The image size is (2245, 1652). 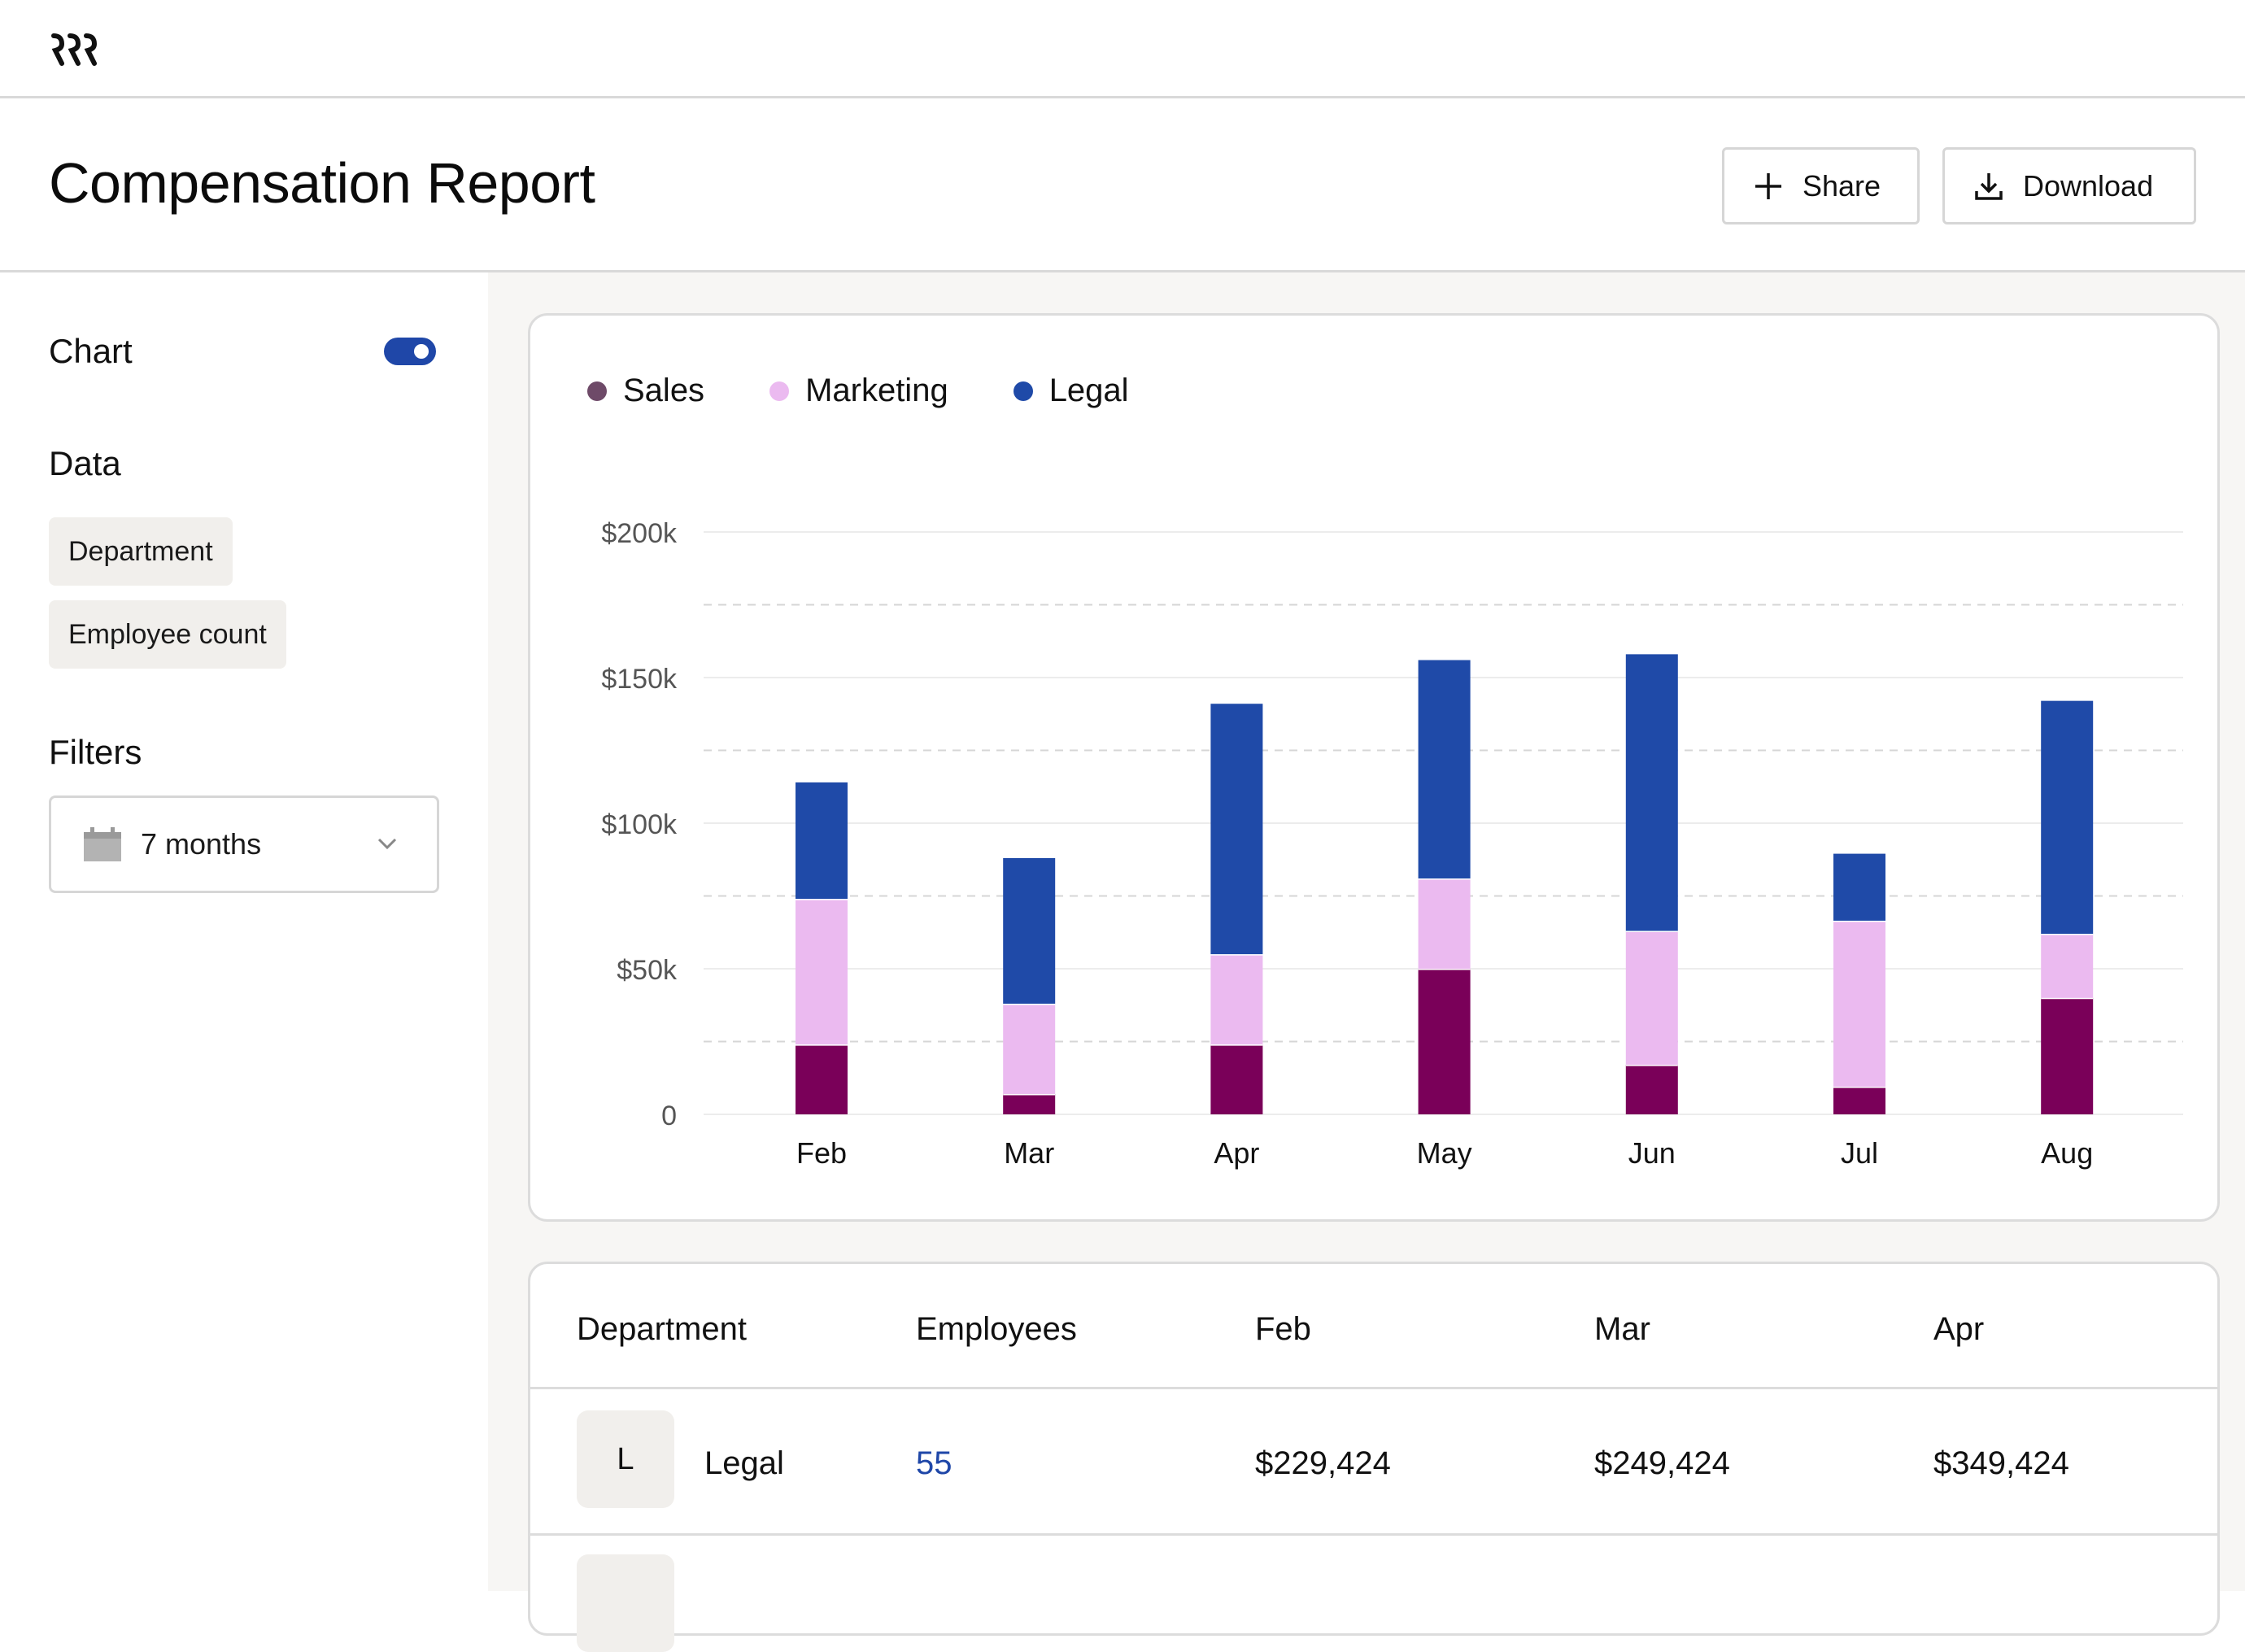 What do you see at coordinates (1622, 1329) in the screenshot?
I see `column-header-mar: Mar` at bounding box center [1622, 1329].